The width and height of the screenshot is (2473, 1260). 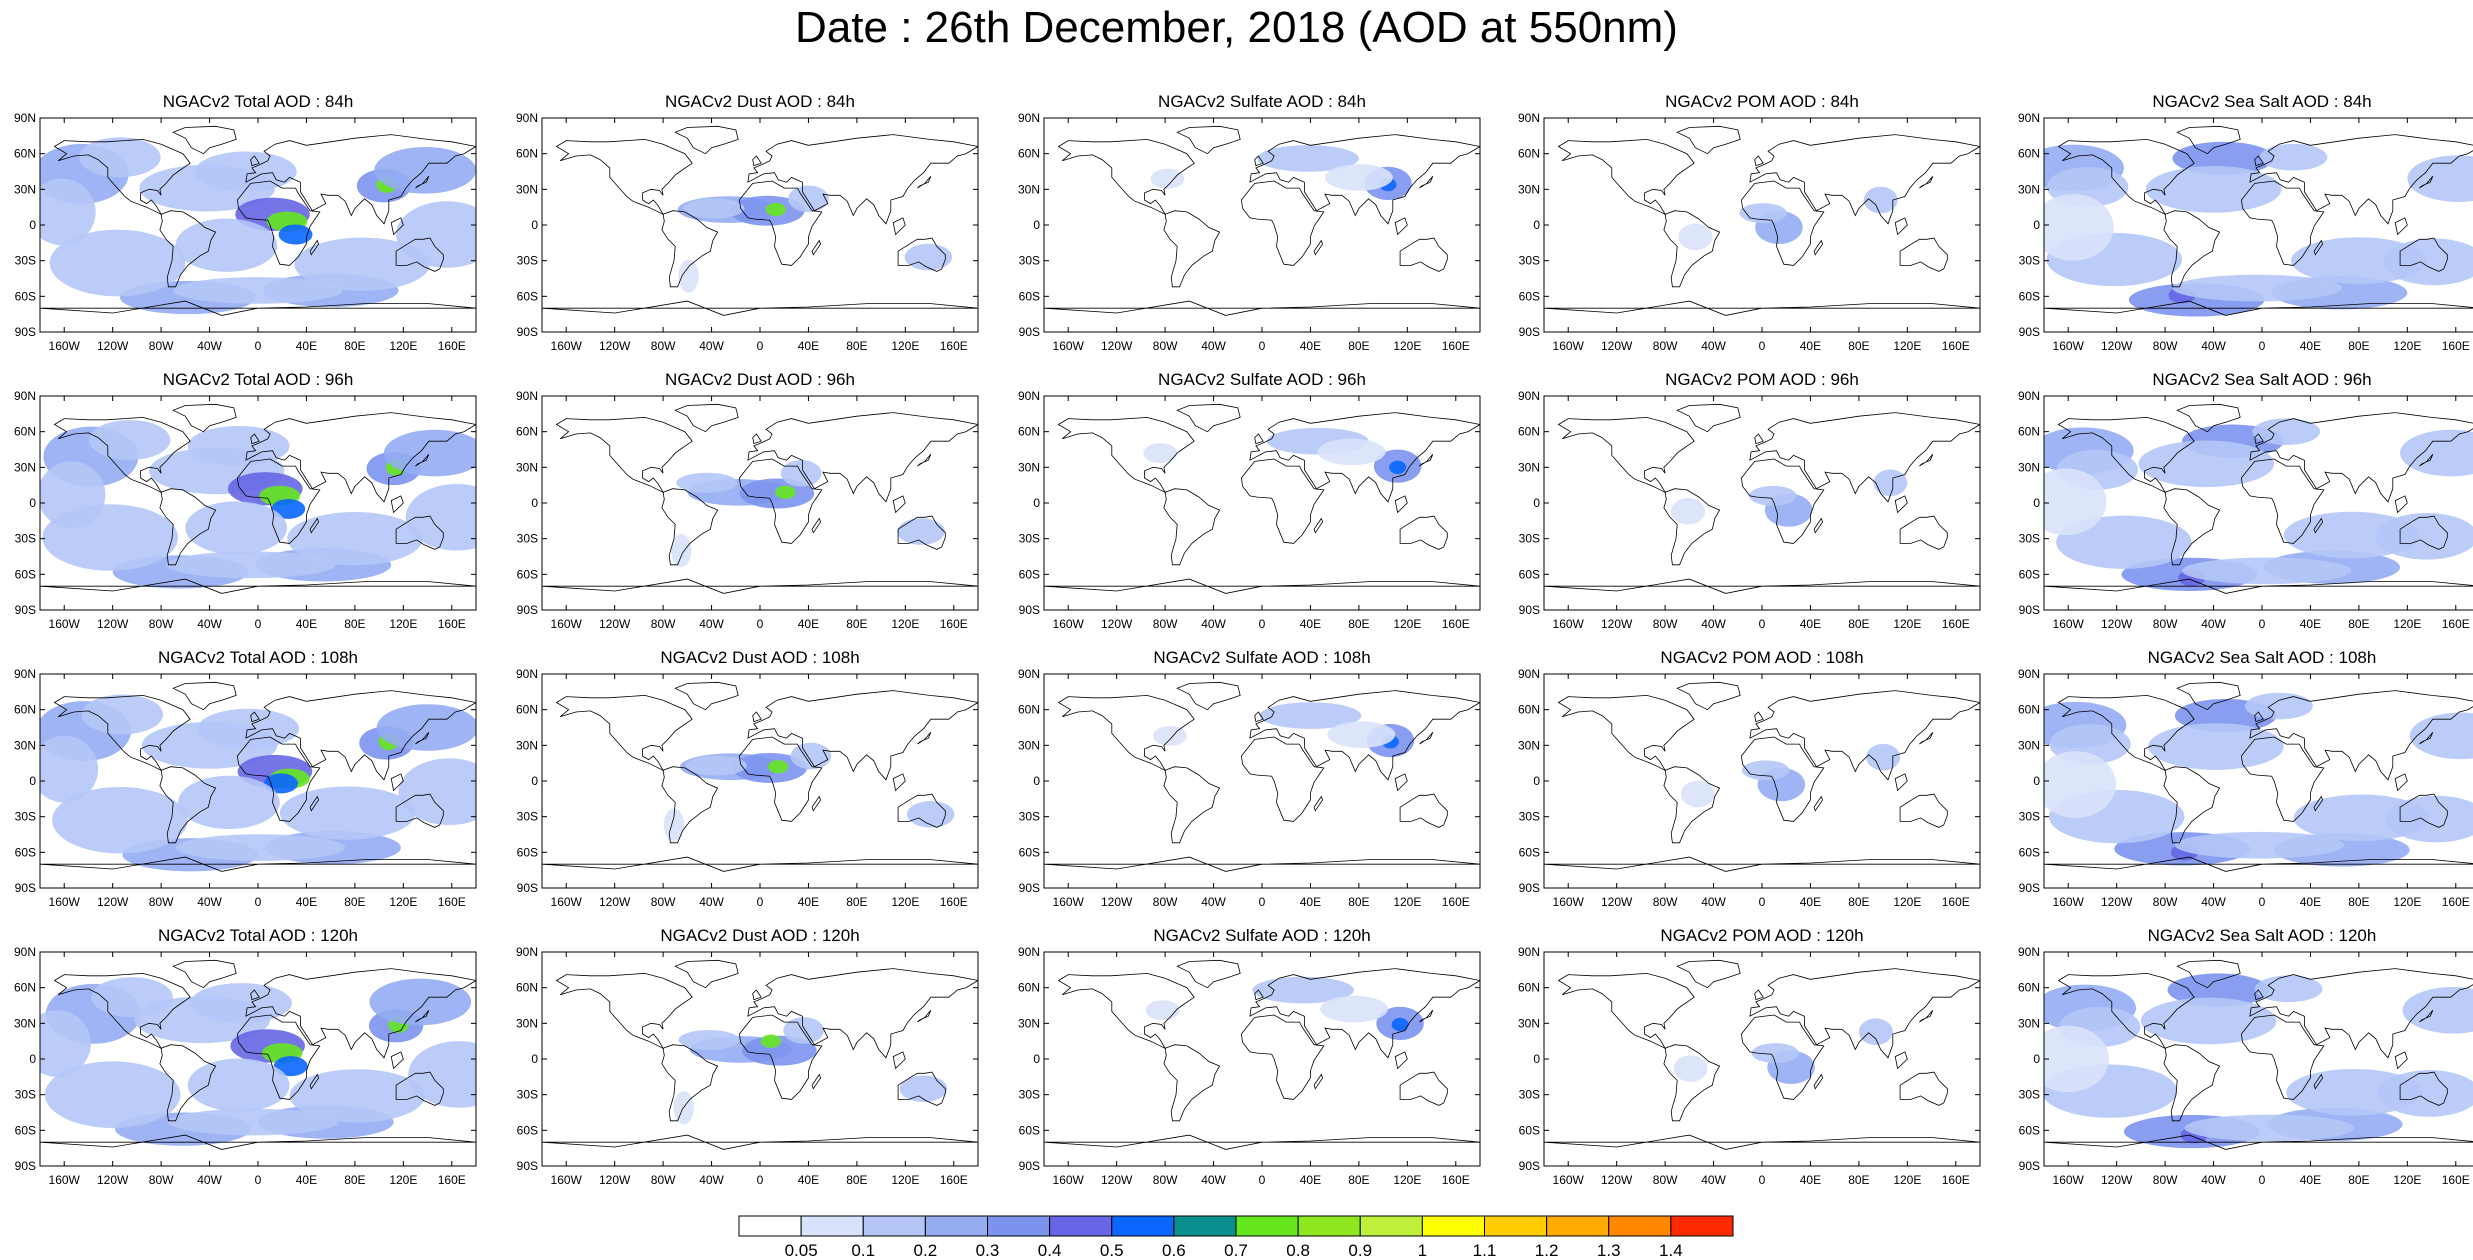 What do you see at coordinates (1029, 674) in the screenshot?
I see `lat-tick-label: 90N` at bounding box center [1029, 674].